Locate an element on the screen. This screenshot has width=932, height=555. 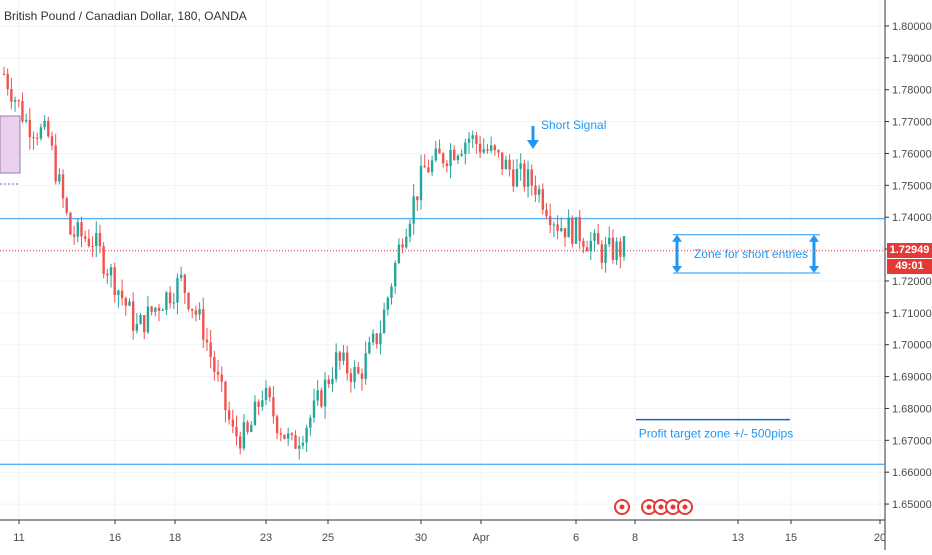
y-tick-label: 1.68000 is located at coordinates (912, 409).